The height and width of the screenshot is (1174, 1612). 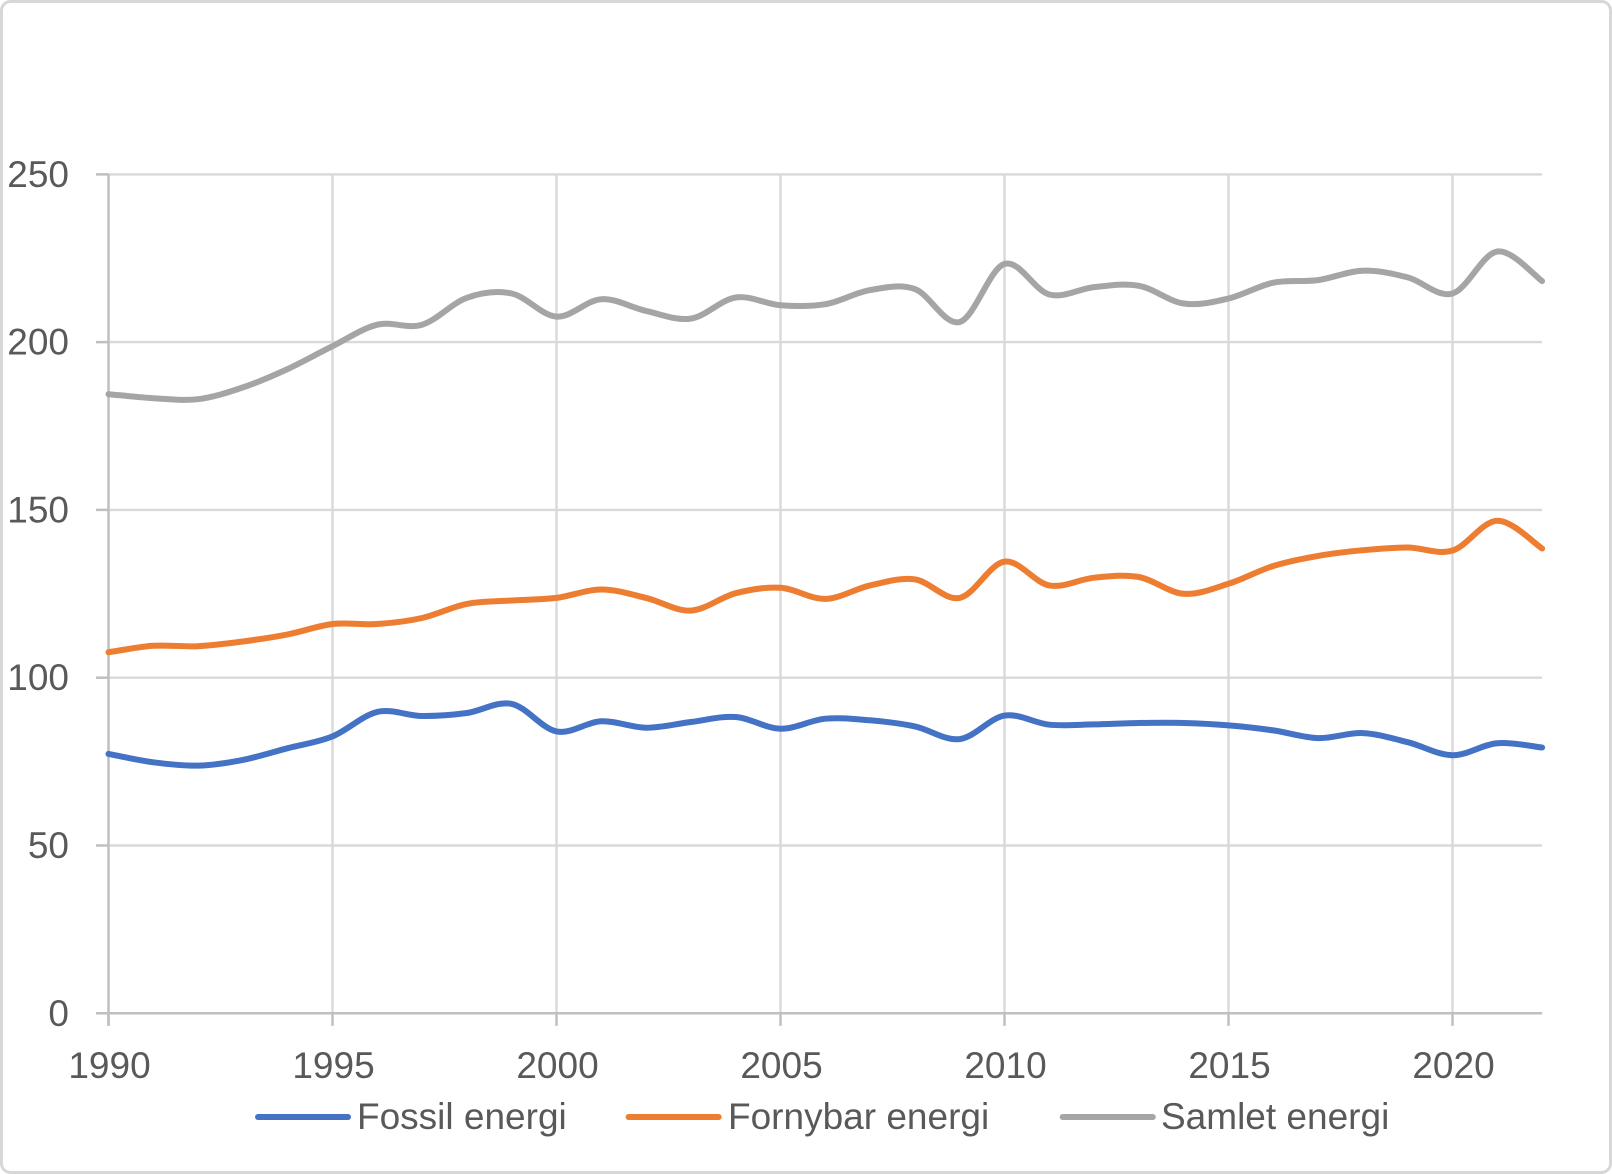 I want to click on svg-text: Fornybar energi, so click(x=858, y=1116).